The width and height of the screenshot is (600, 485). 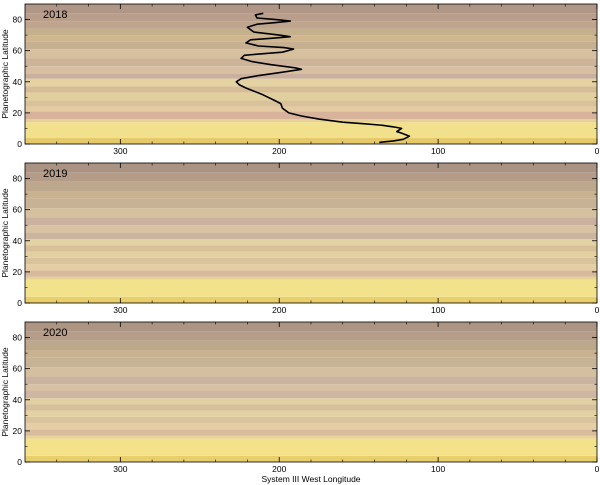 What do you see at coordinates (55, 15) in the screenshot?
I see `panel-year-label: 2018` at bounding box center [55, 15].